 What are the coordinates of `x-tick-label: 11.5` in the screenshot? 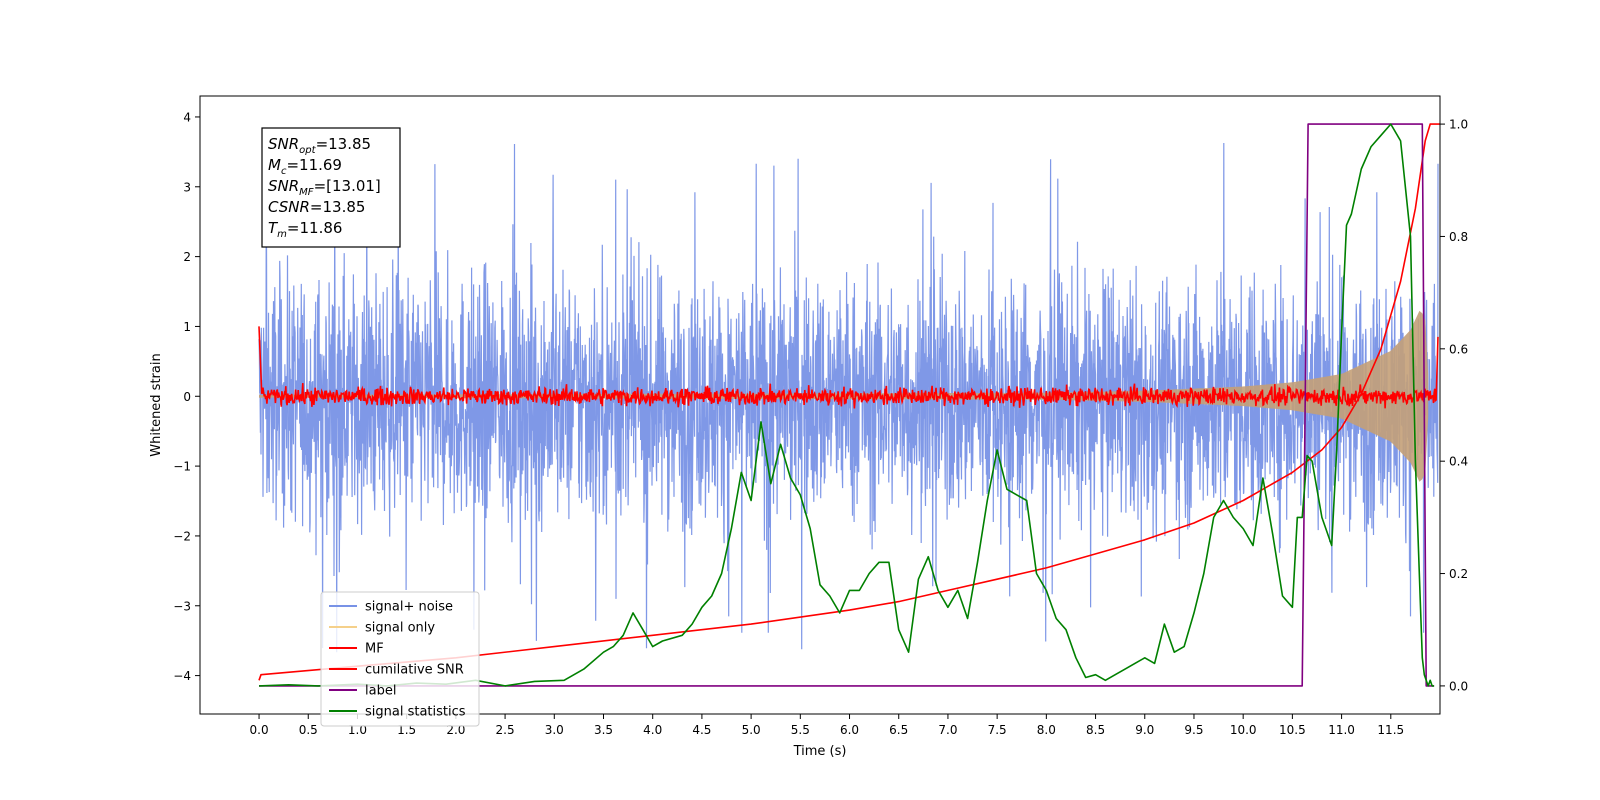 It's located at (1390, 730).